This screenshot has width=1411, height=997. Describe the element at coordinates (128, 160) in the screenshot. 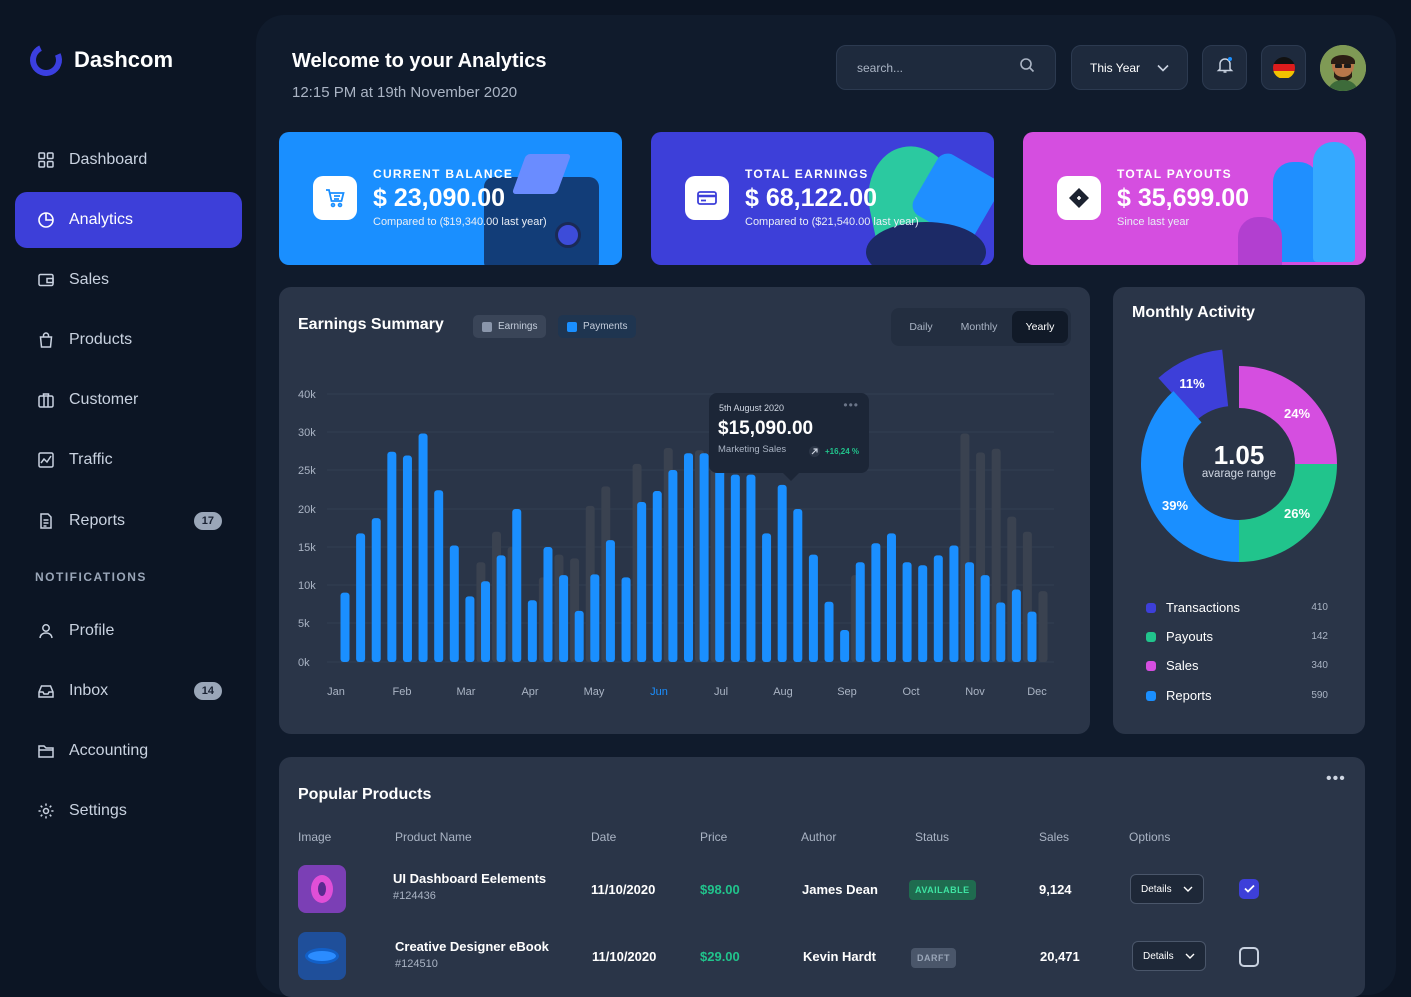

I see `sidebar-item-dashboard: Dashboard` at that location.